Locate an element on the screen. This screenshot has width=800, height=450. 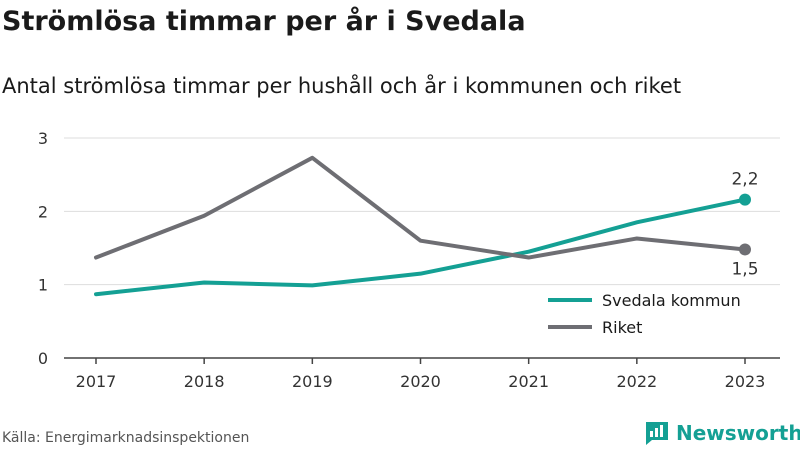
y-tick-label: 0 is located at coordinates (43, 358).